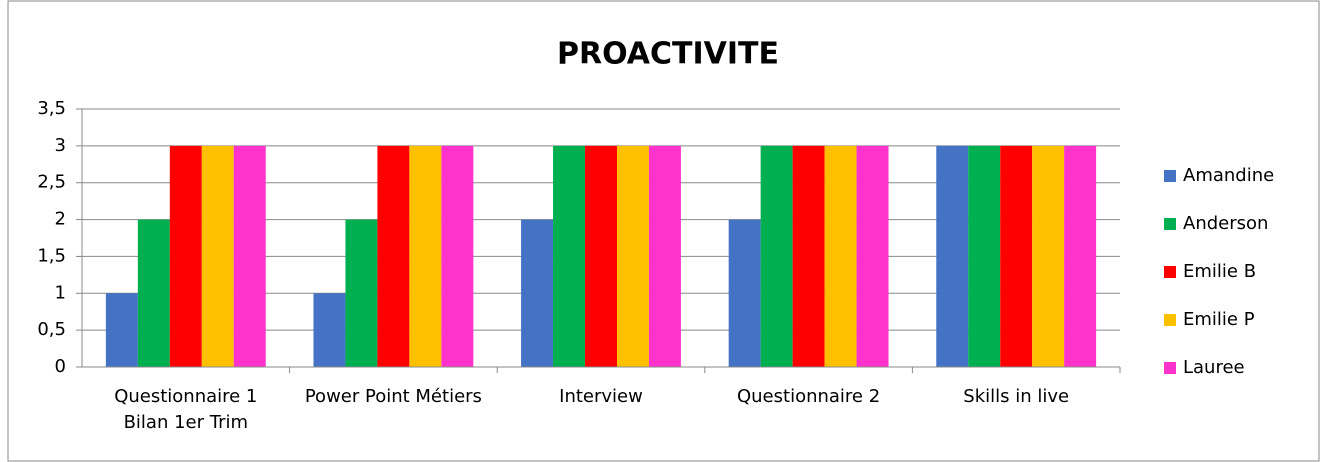  What do you see at coordinates (51, 108) in the screenshot?
I see `y-tick-label: 3,5` at bounding box center [51, 108].